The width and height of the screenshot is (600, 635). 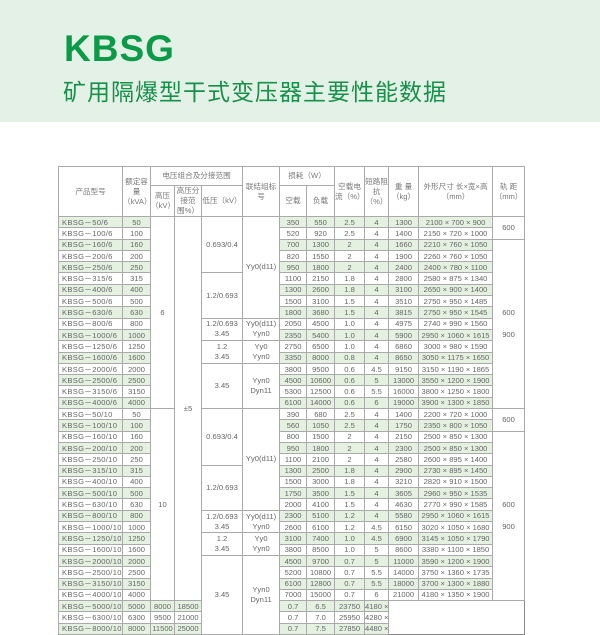 I want to click on model-cell: KBSG－5000/10, so click(x=90, y=606).